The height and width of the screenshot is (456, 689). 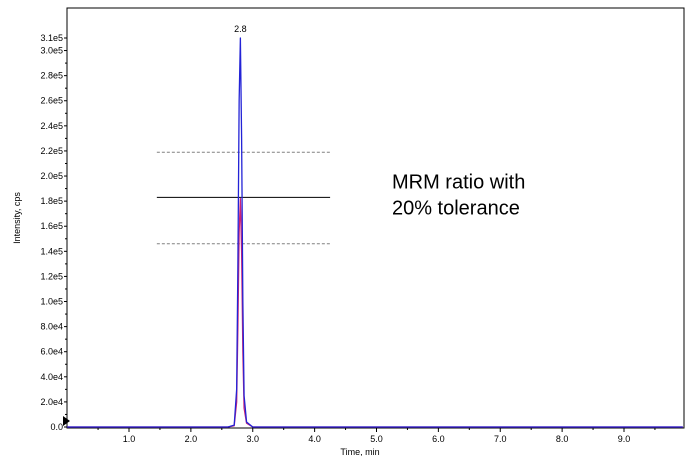 What do you see at coordinates (624, 439) in the screenshot?
I see `x-tick-label: 9.0` at bounding box center [624, 439].